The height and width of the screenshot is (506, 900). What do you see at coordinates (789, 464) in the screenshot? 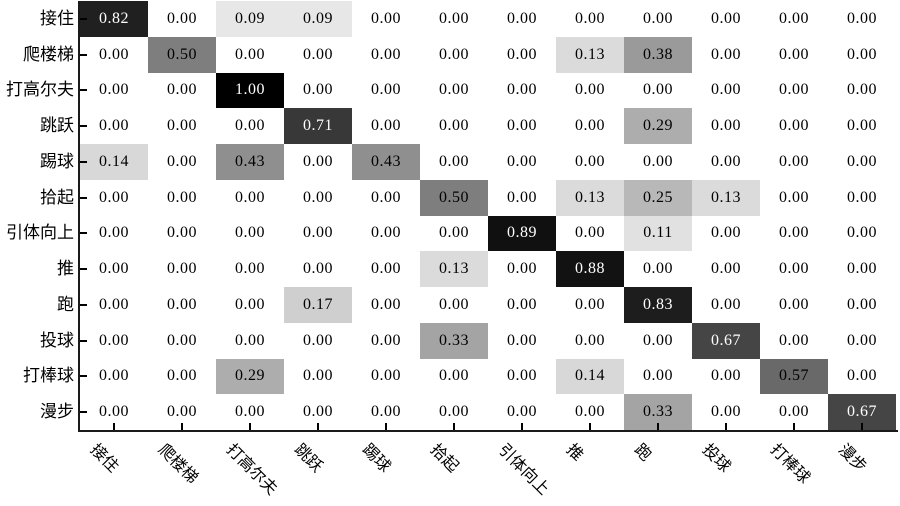
I see `x-tick-label: 打棒球` at bounding box center [789, 464].